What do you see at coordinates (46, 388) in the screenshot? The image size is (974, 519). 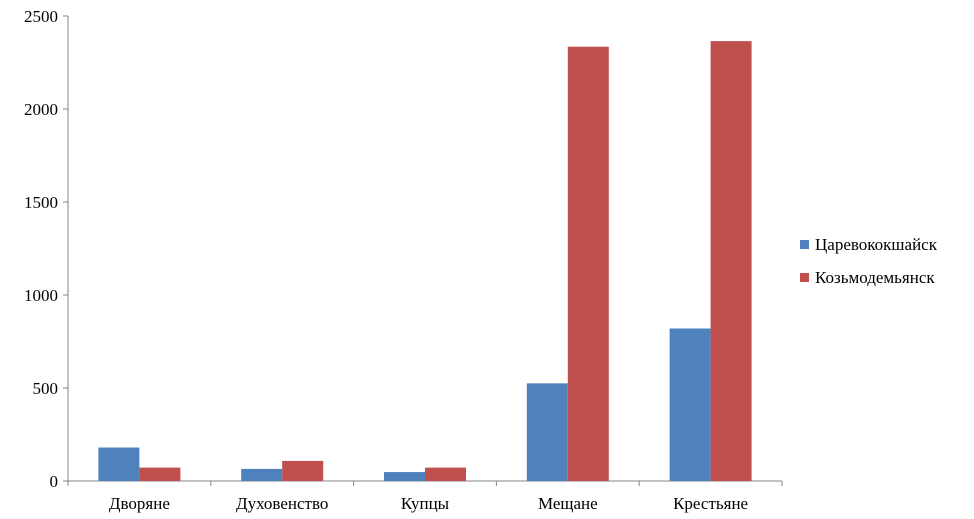 I see `y-tick-label: 500` at bounding box center [46, 388].